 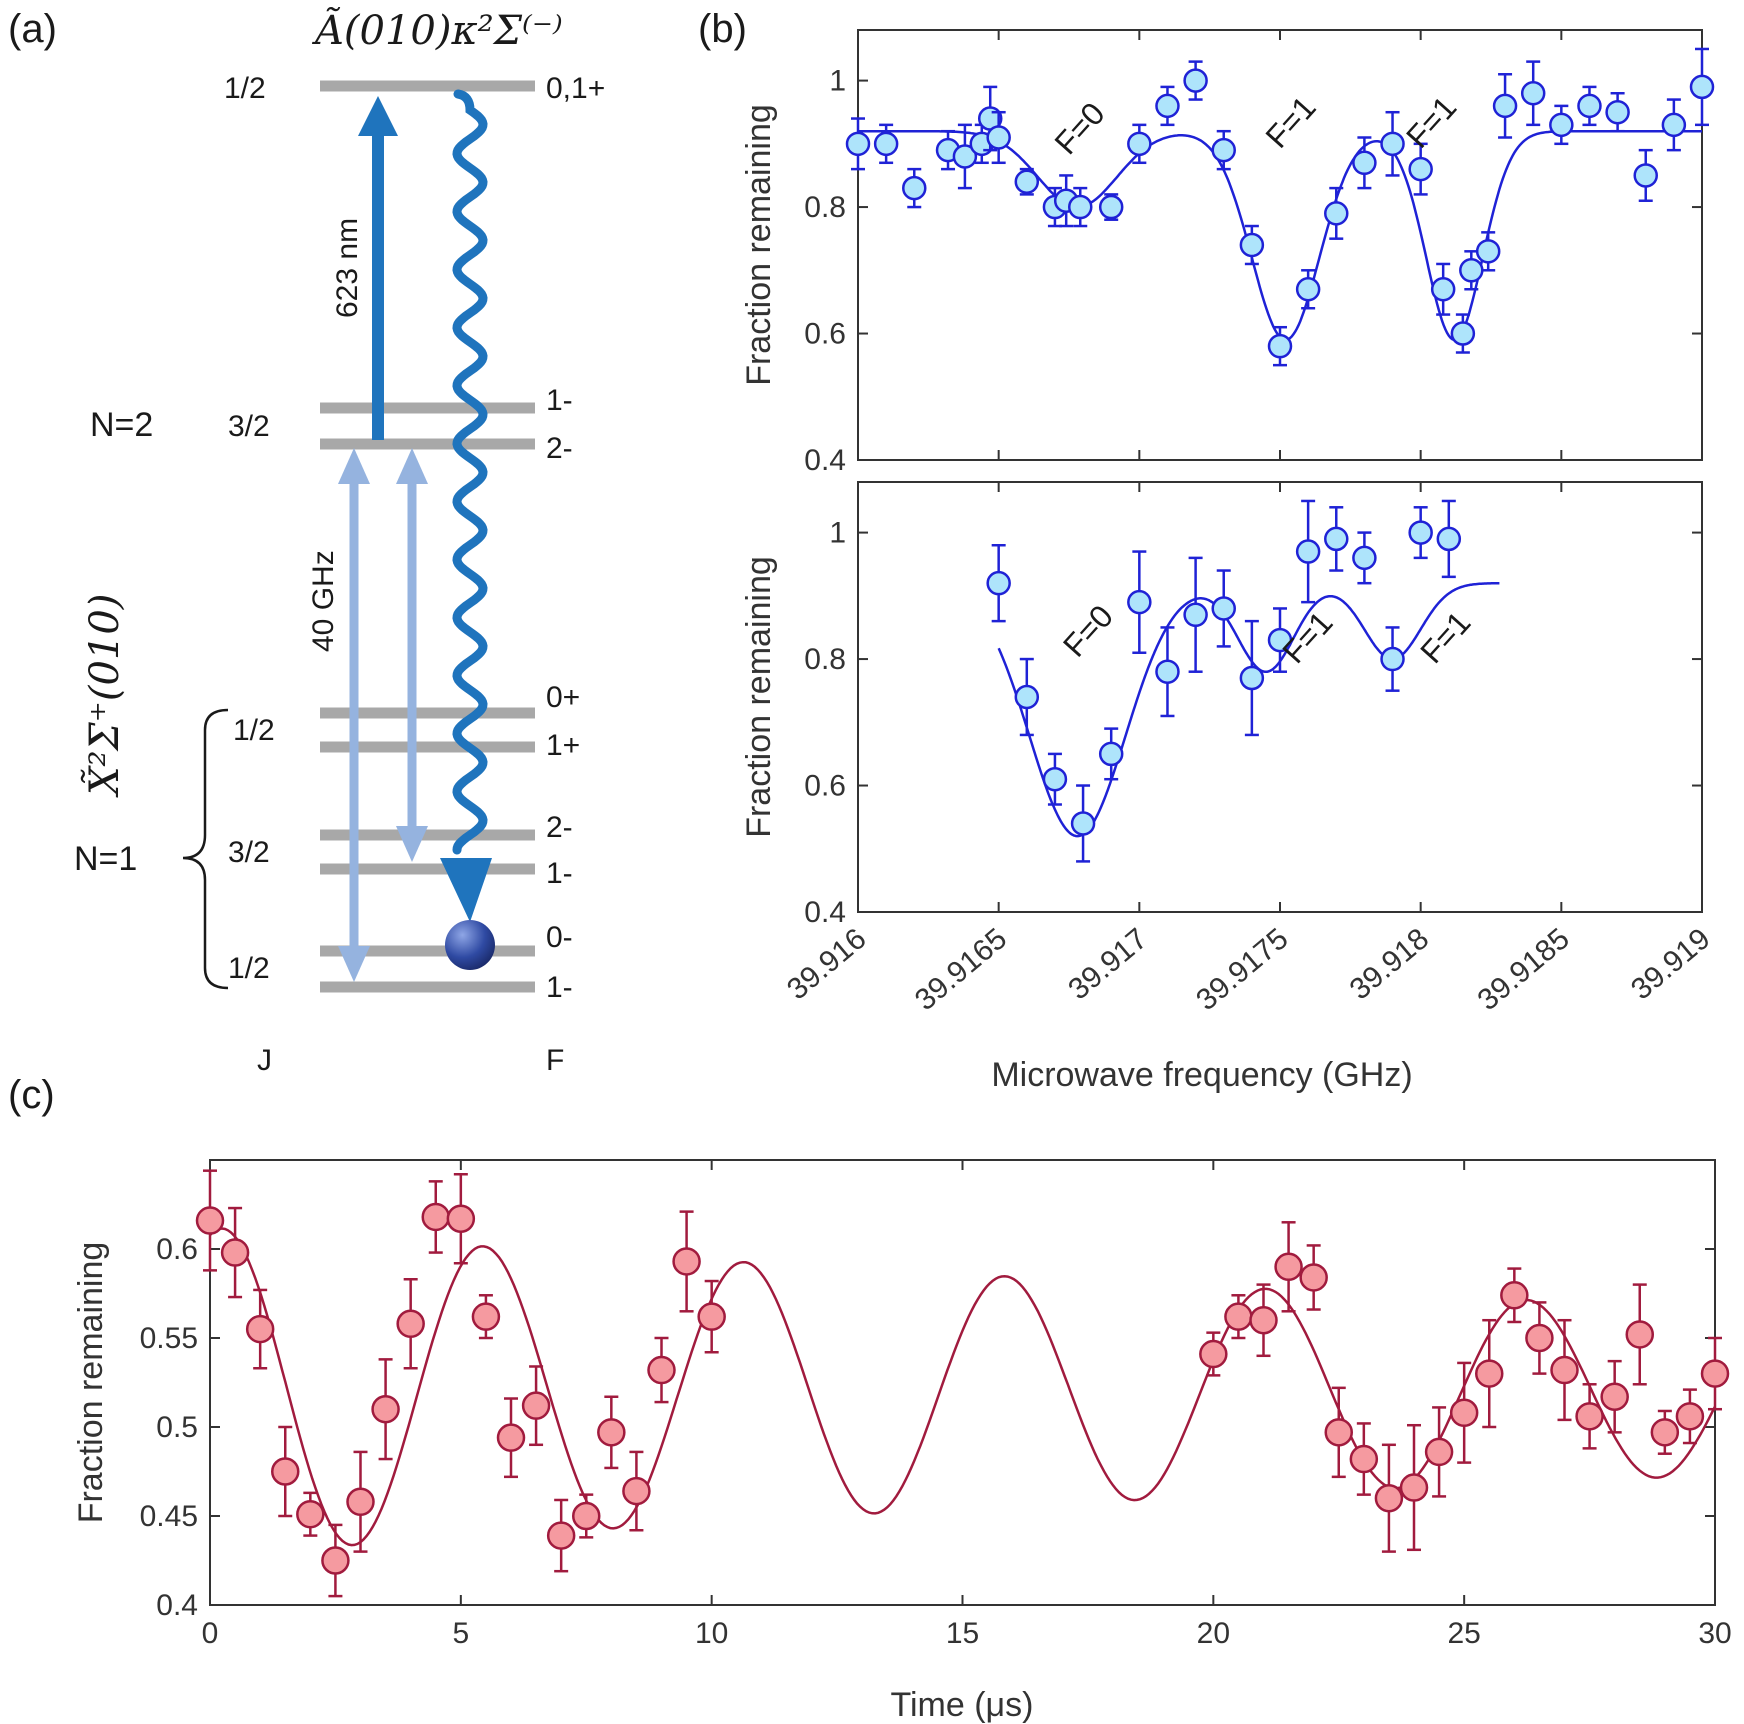 I want to click on panel-c-label: (c), so click(x=31, y=1095).